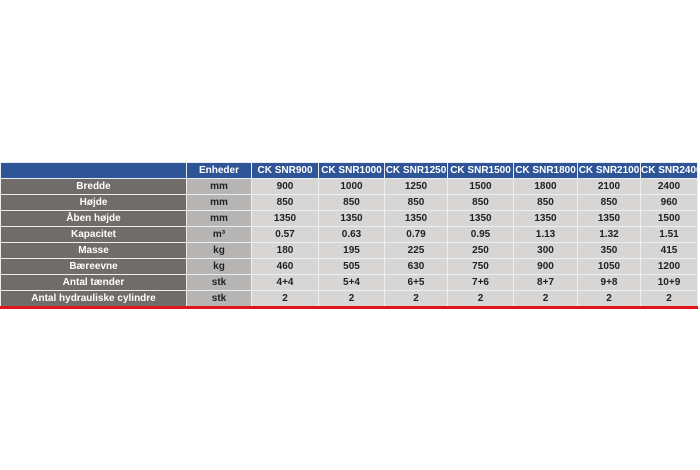  What do you see at coordinates (480, 282) in the screenshot?
I see `row-value: 7+6` at bounding box center [480, 282].